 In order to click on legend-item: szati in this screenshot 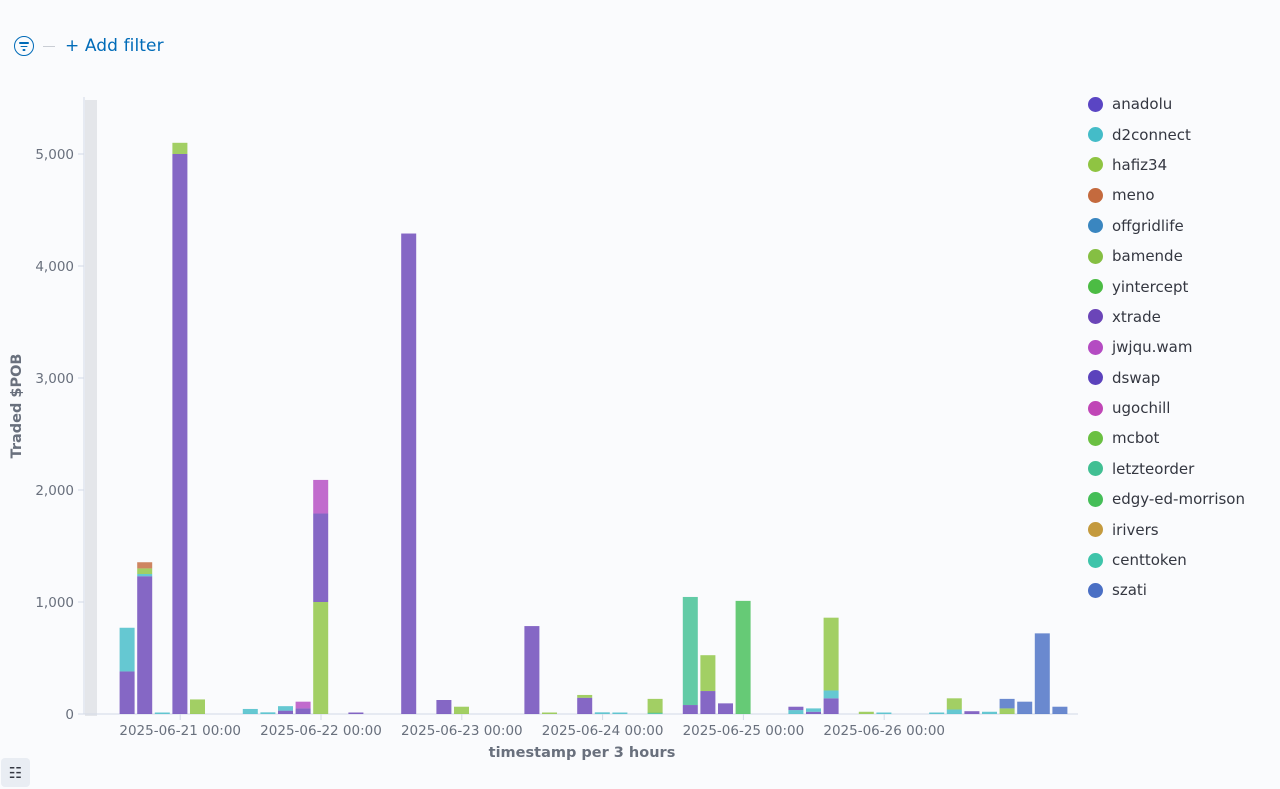, I will do `click(1166, 590)`.